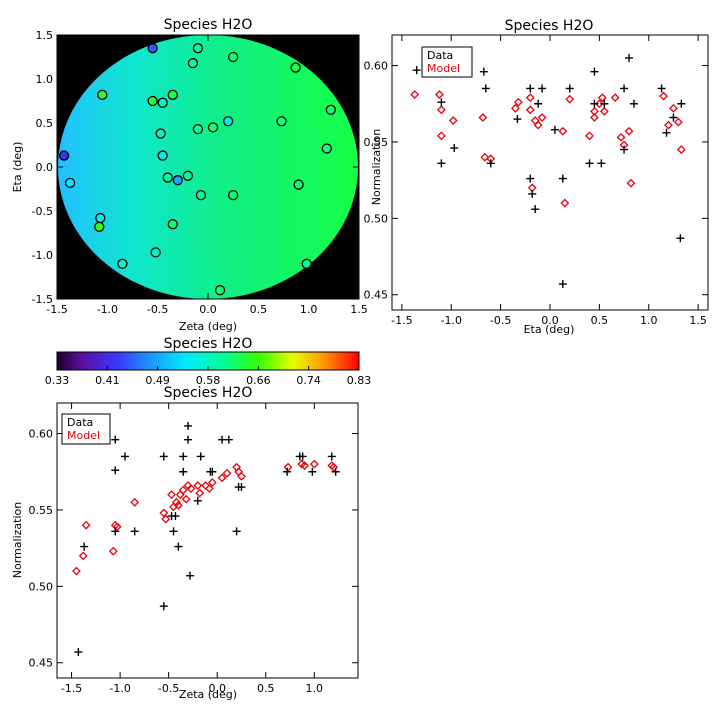  Describe the element at coordinates (359, 380) in the screenshot. I see `colorbar-tick-label: 0.83` at that location.